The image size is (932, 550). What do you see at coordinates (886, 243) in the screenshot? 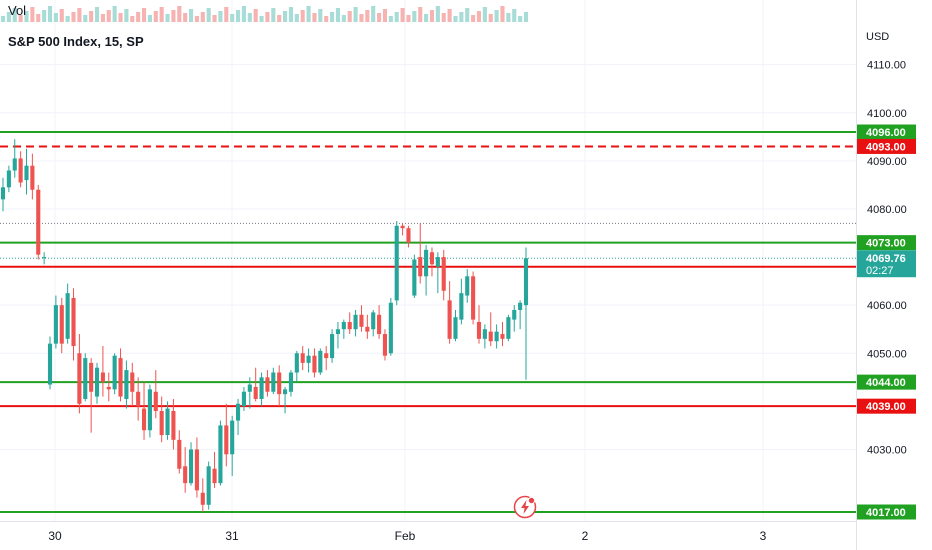
I see `level-price-badge: 4073.00` at bounding box center [886, 243].